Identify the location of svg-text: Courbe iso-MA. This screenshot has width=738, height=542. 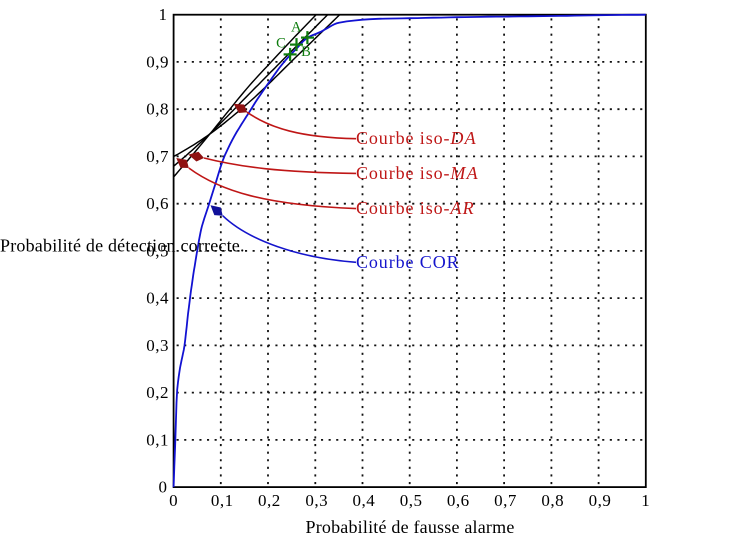
(417, 173).